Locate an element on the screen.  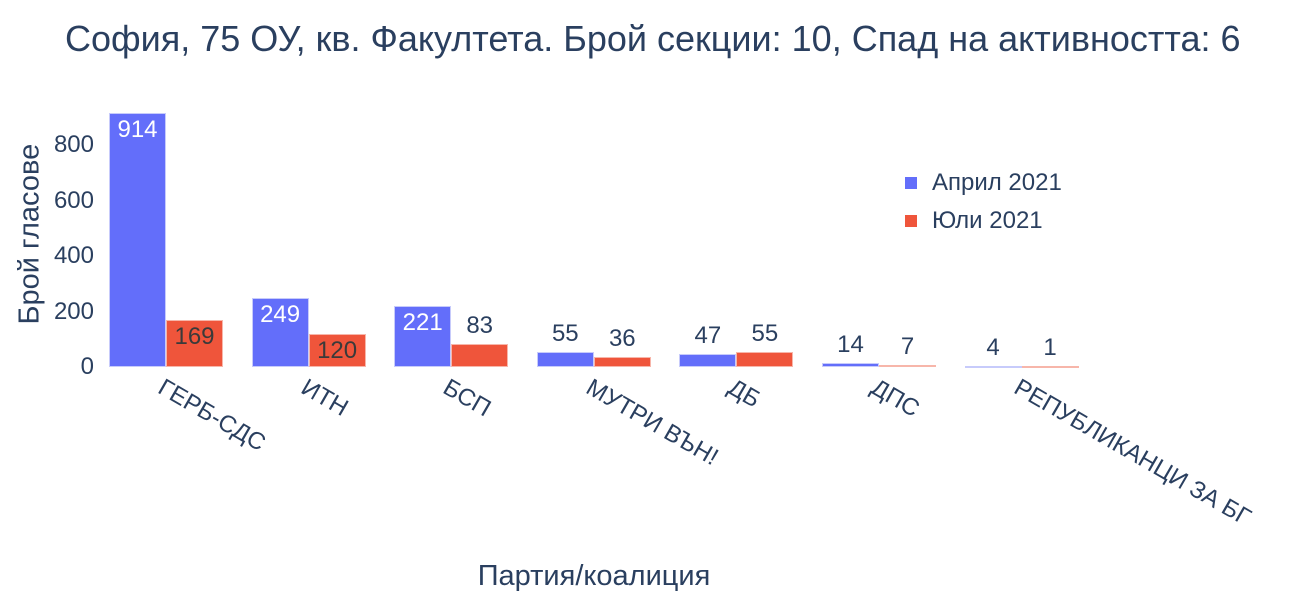
data-label: 914 is located at coordinates (137, 130).